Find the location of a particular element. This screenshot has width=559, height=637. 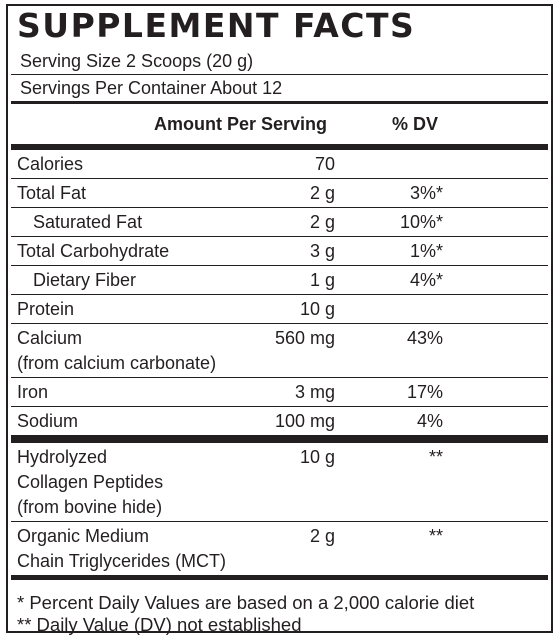

column-header: Amount Per Serving % DV is located at coordinates (279, 125).